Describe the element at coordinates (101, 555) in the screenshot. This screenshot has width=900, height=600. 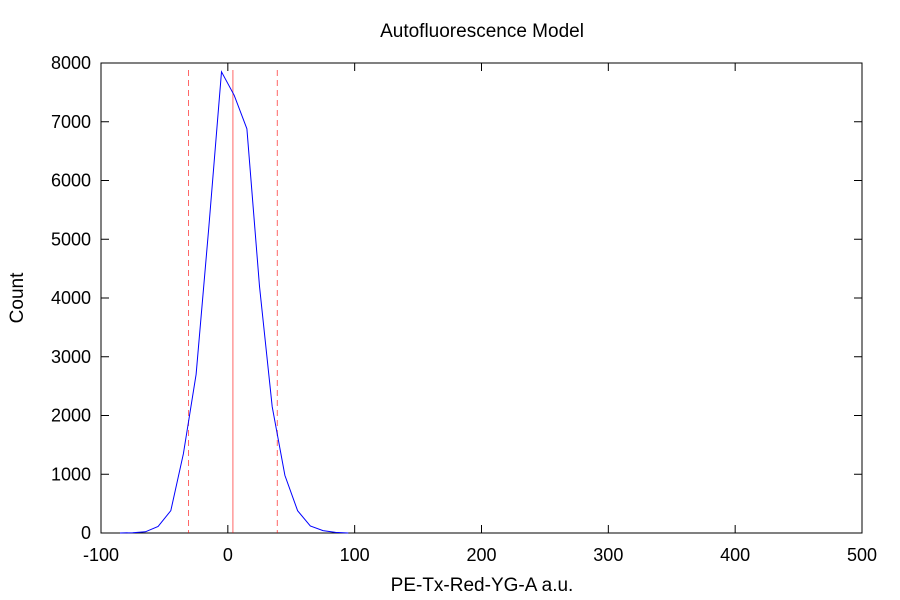
I see `x-tick-label: -100` at that location.